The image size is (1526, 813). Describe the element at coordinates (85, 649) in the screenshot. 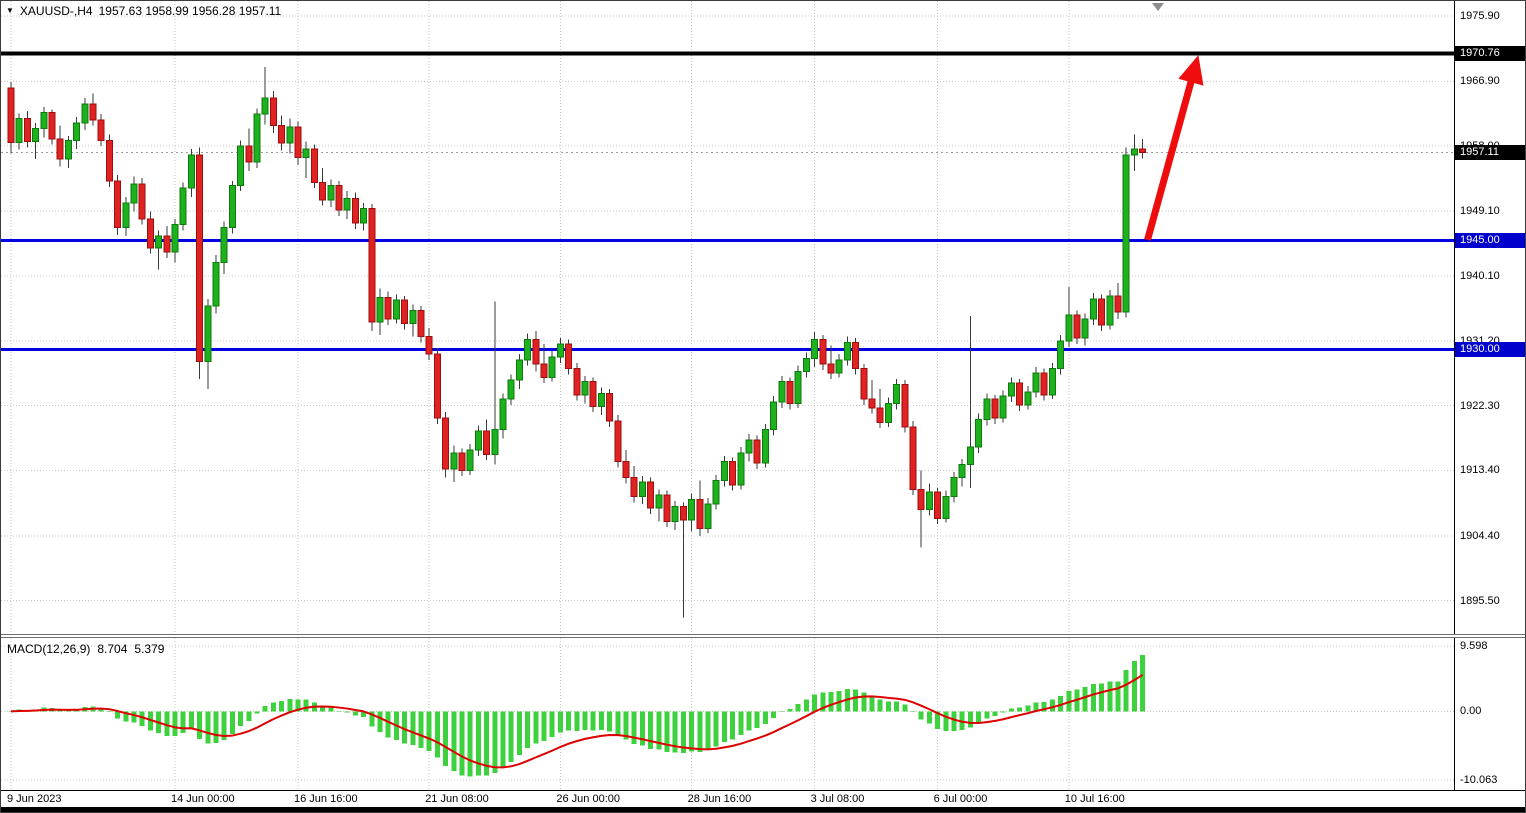

I see `macd-label: MACD(12,26,9) 8.704 5.379` at that location.